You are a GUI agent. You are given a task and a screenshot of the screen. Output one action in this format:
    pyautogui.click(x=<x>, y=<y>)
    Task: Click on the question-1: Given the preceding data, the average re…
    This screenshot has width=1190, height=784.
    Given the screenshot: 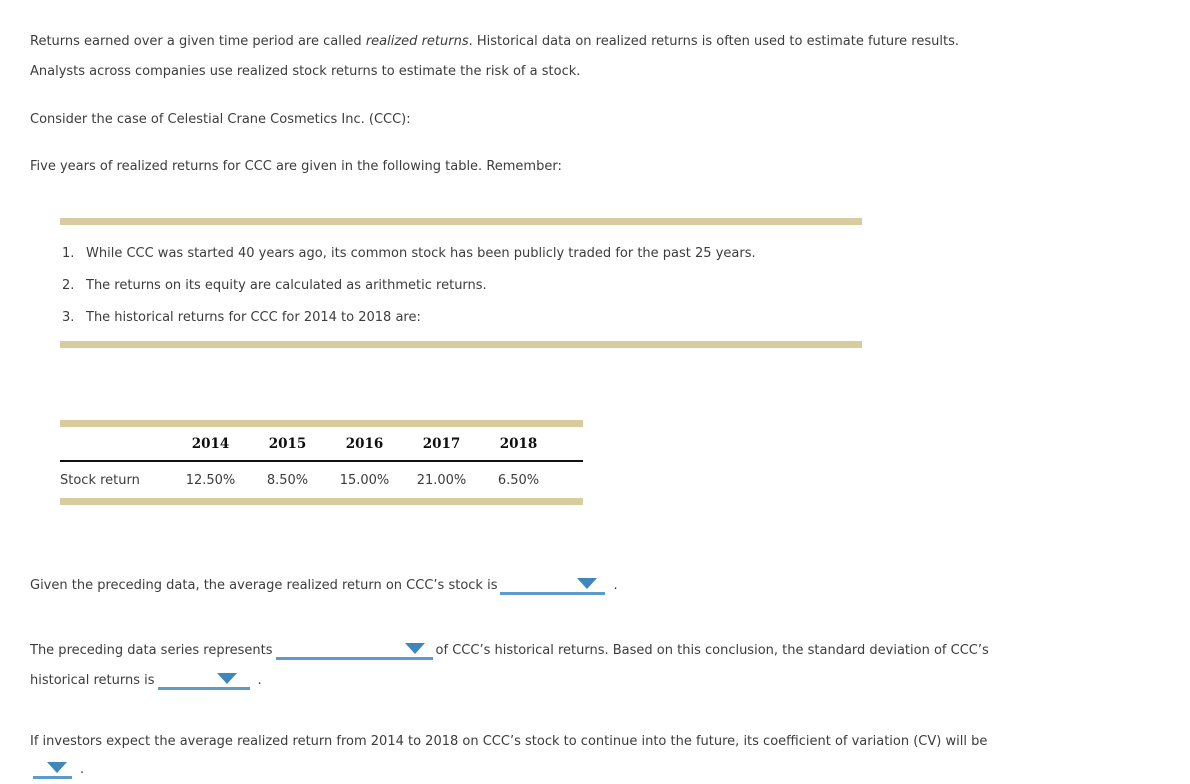 What is the action you would take?
    pyautogui.click(x=595, y=586)
    